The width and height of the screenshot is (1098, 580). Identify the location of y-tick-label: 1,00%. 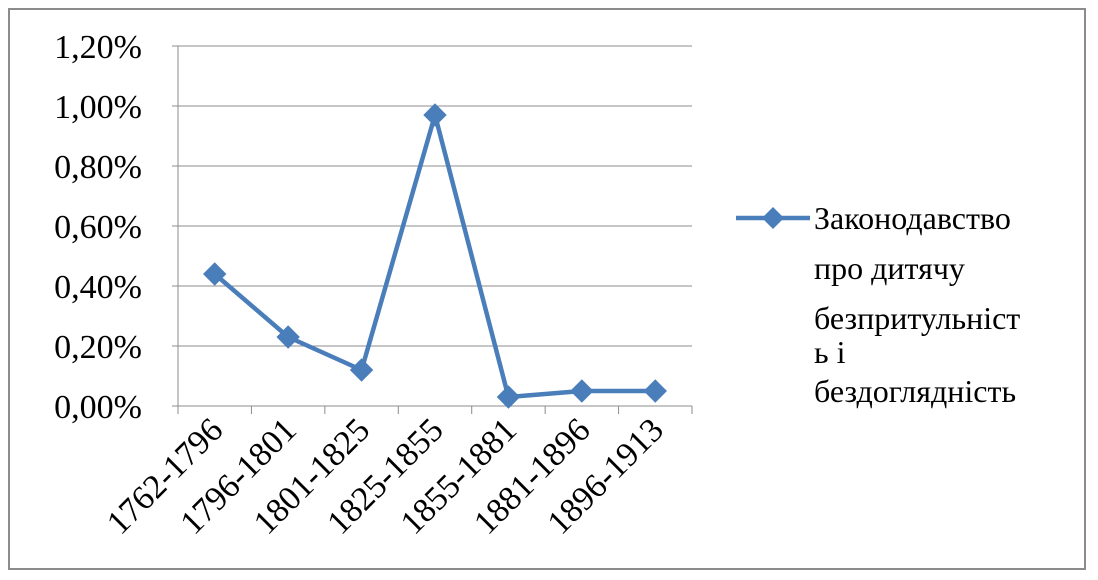
(98, 107).